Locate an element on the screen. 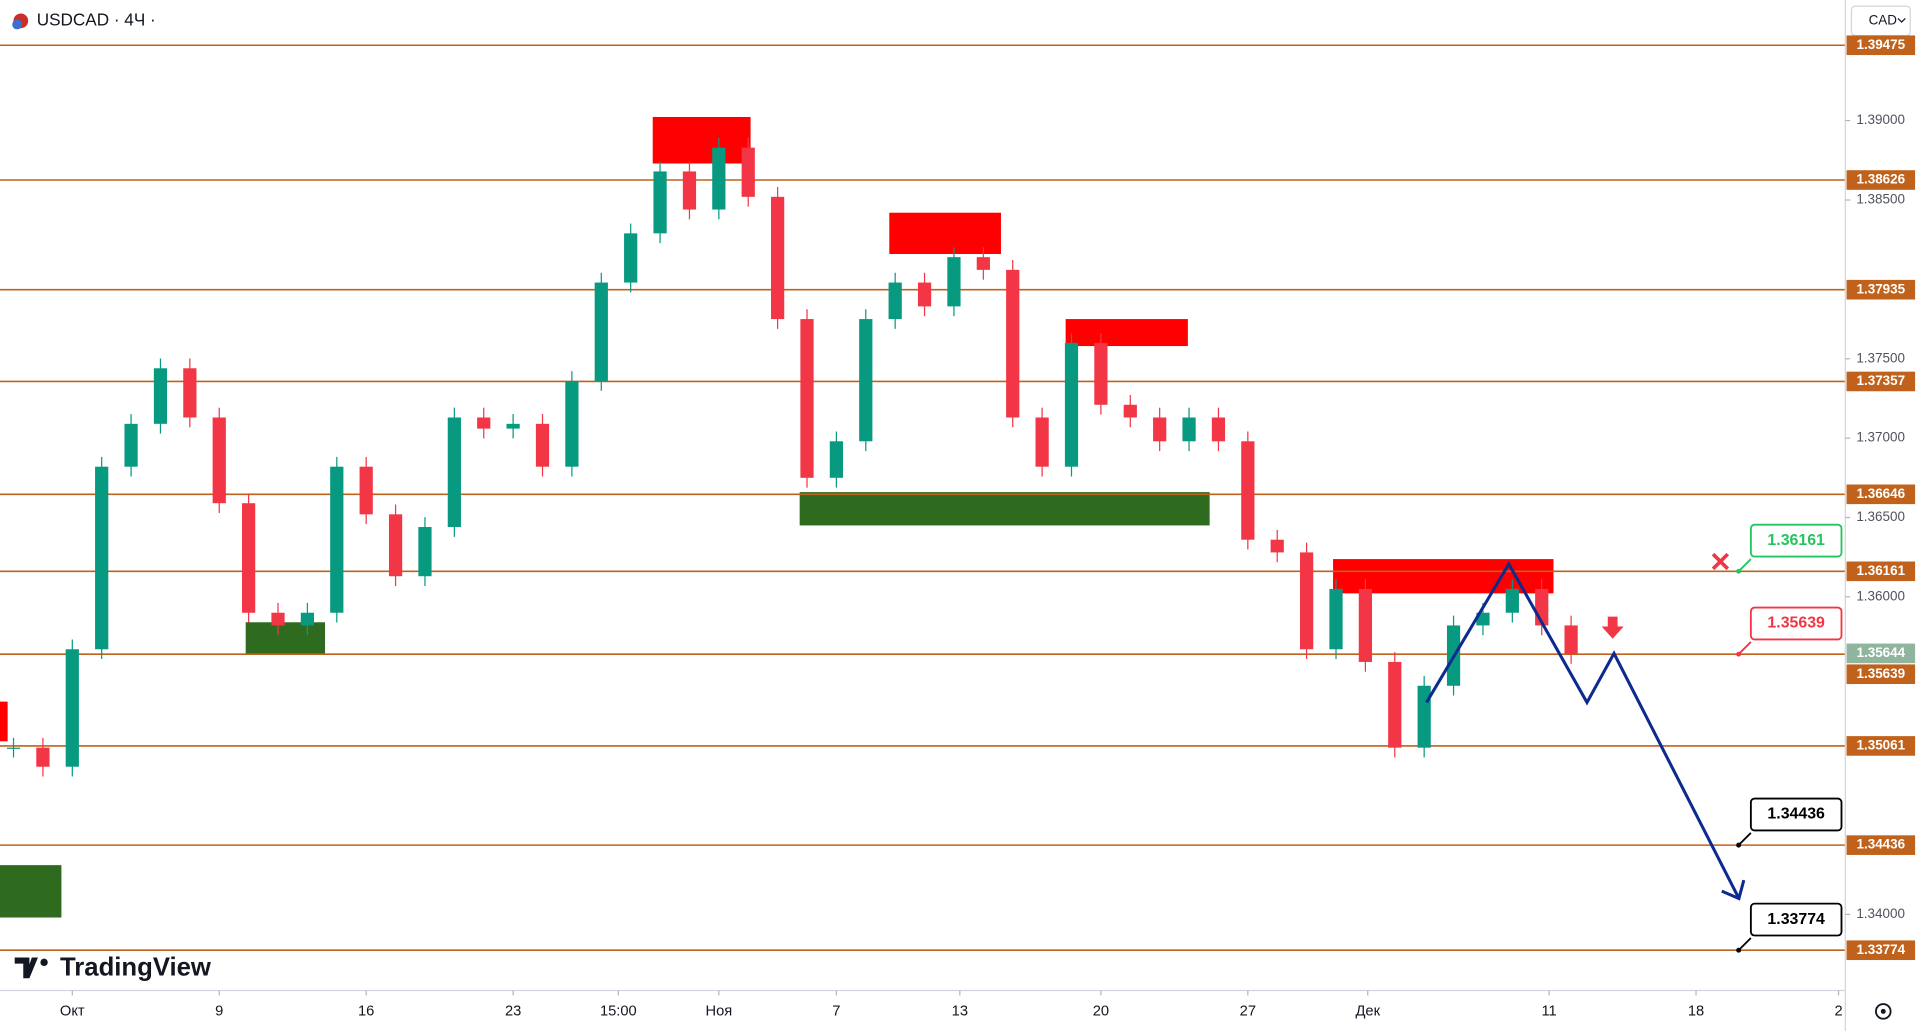 The width and height of the screenshot is (1920, 1031). x-tick-label: 18 is located at coordinates (1696, 1011).